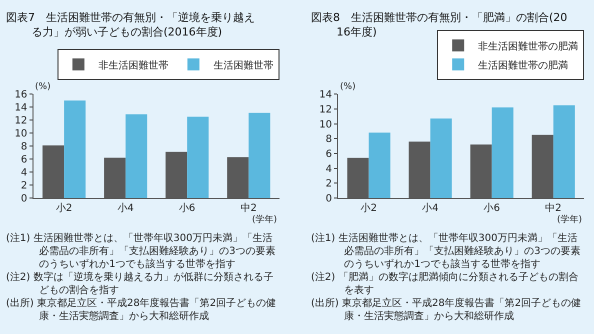  Describe the element at coordinates (133, 65) in the screenshot. I see `legend-label: 非生活困難世帯` at that location.